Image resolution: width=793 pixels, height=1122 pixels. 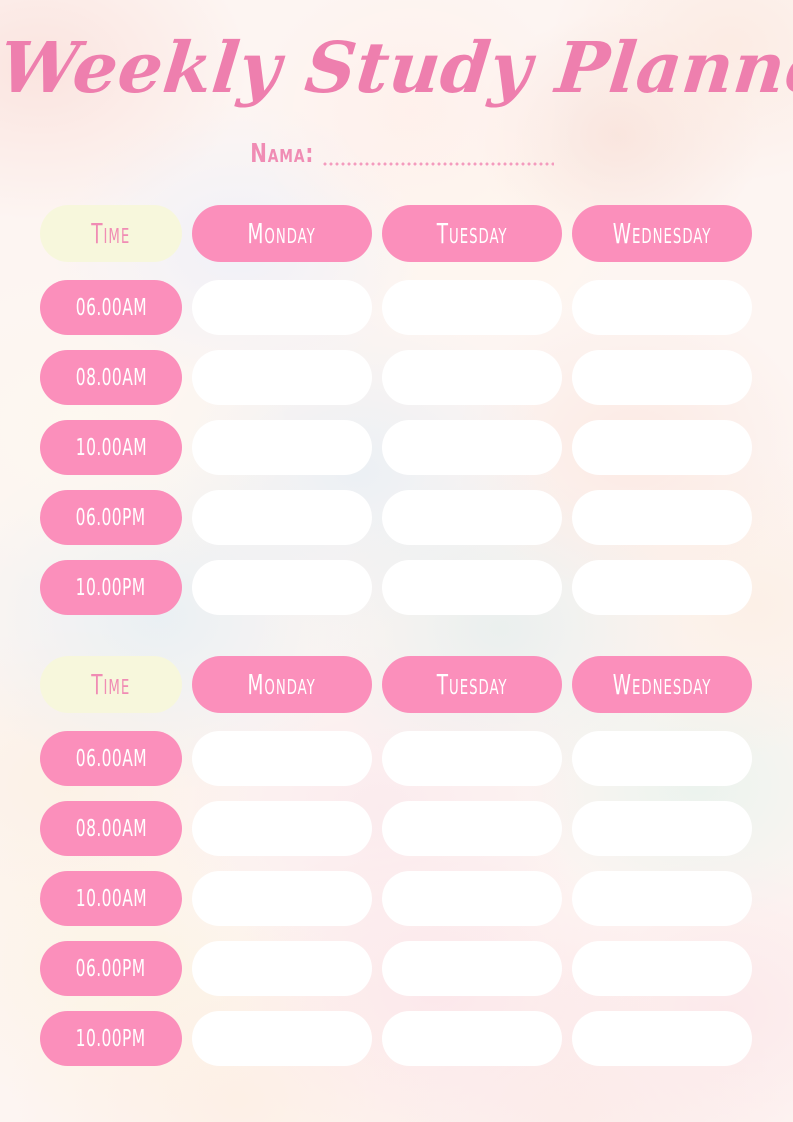 I want to click on time-slot-label: 06.00AM, so click(x=111, y=307).